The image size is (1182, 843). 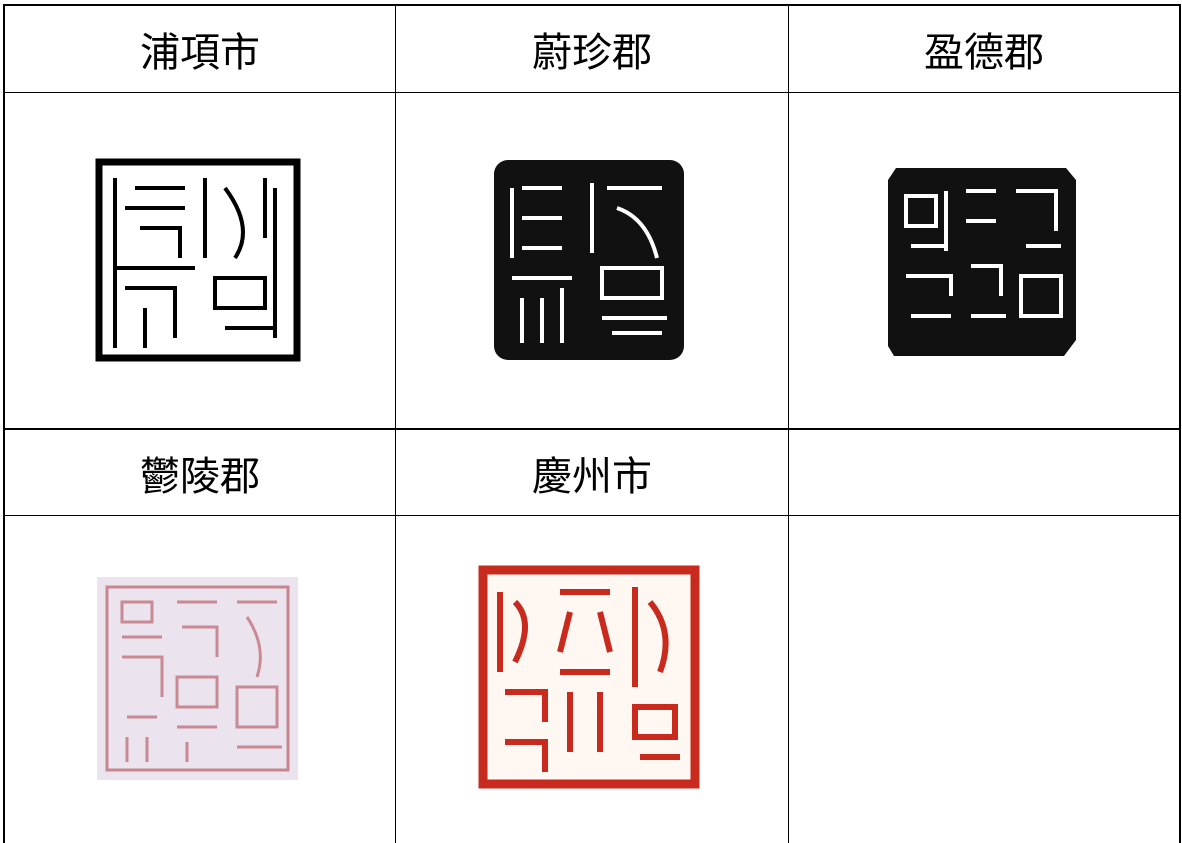 What do you see at coordinates (200, 477) in the screenshot?
I see `cell-header: 鬱陵郡` at bounding box center [200, 477].